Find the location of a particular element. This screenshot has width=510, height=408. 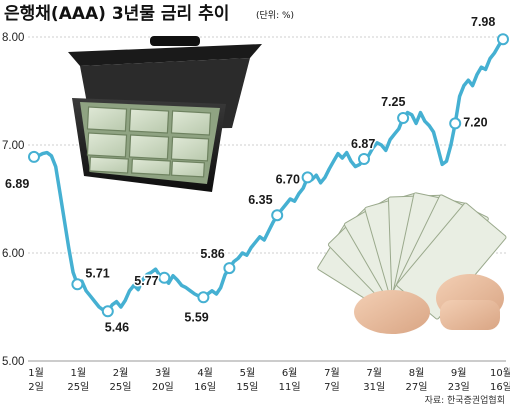

x-tick-label: 31일 is located at coordinates (374, 387).